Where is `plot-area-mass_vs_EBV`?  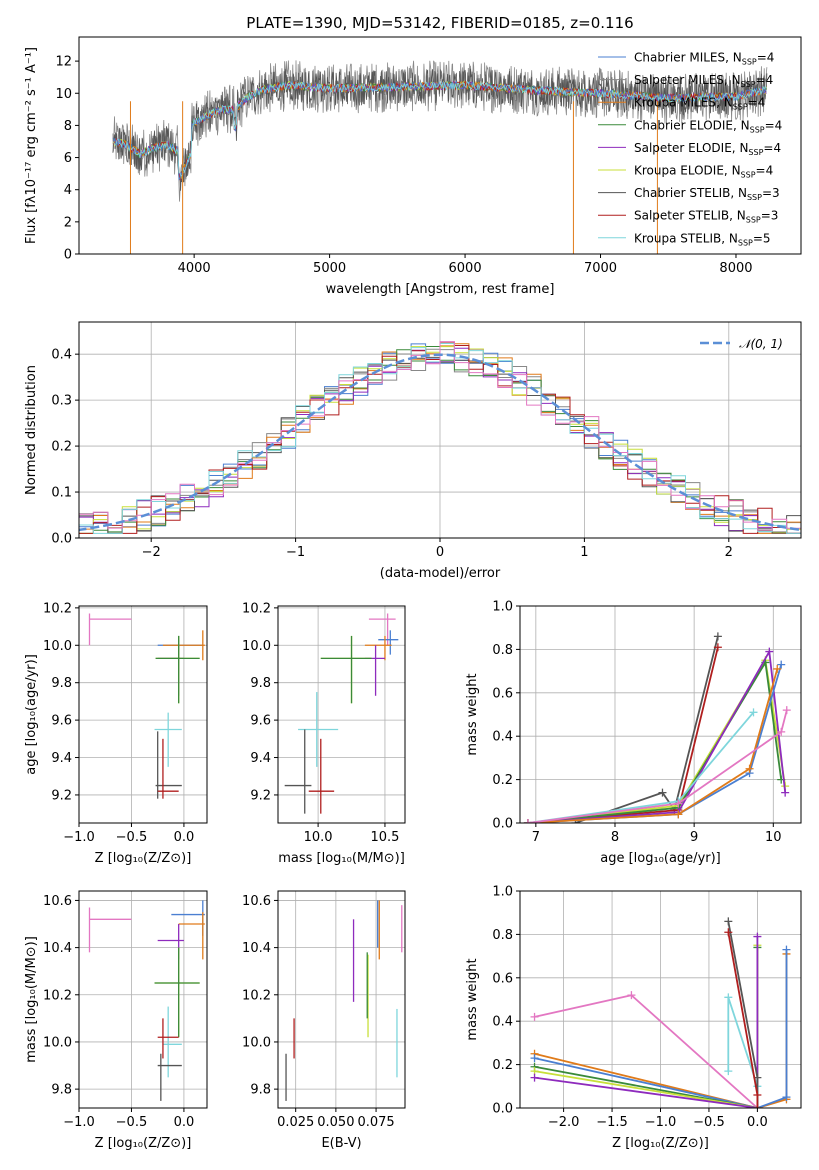 plot-area-mass_vs_EBV is located at coordinates (344, 1000).